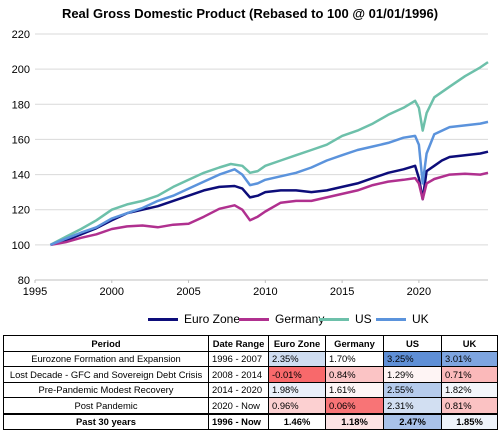 The height and width of the screenshot is (430, 500). I want to click on growth-value-cell: 2.35%, so click(297, 358).